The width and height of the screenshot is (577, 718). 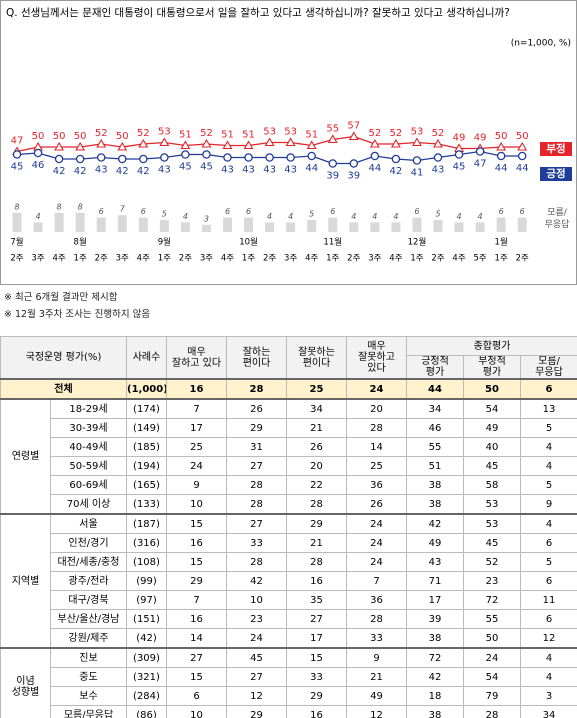 I want to click on cell: 30-39세, so click(x=88, y=428).